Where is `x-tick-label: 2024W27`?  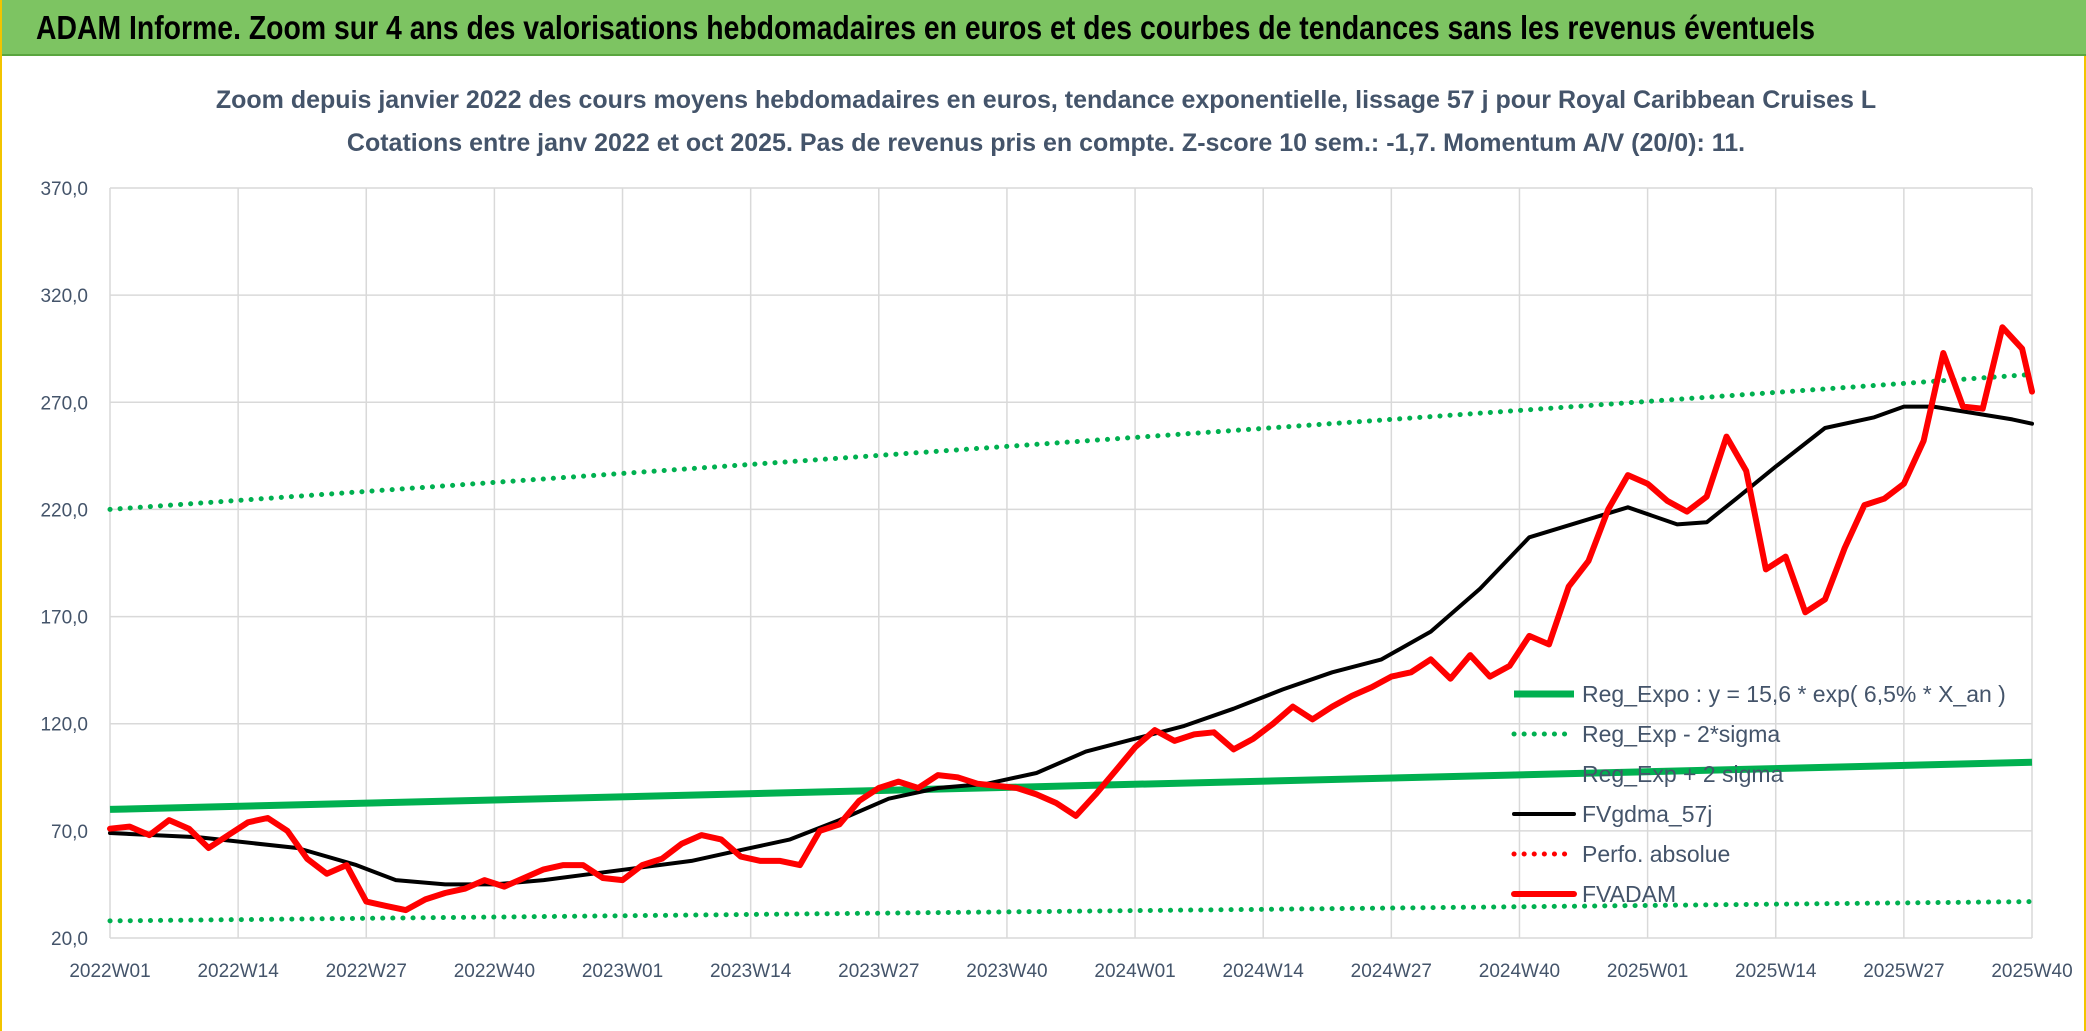 x-tick-label: 2024W27 is located at coordinates (1391, 971).